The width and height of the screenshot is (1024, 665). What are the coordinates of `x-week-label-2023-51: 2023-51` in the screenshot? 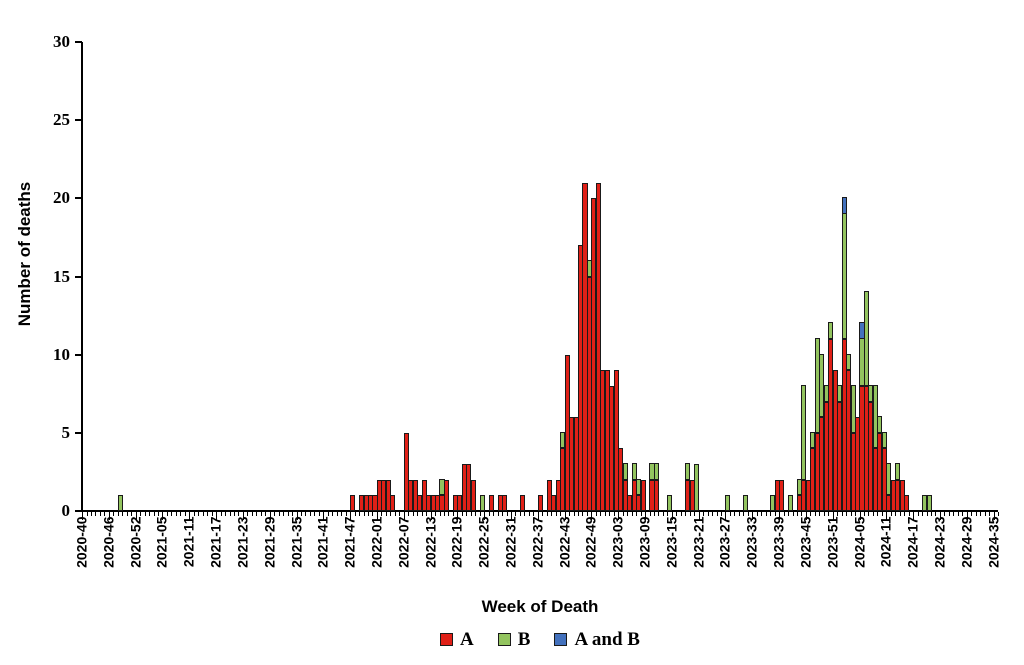 It's located at (832, 542).